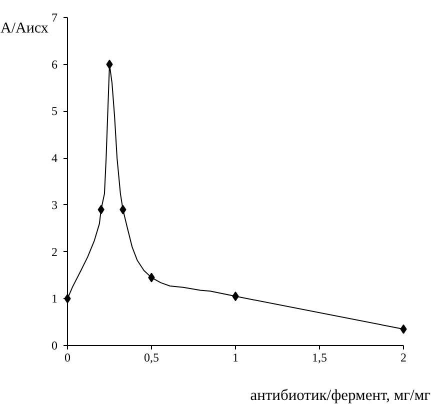 The image size is (431, 419). What do you see at coordinates (55, 251) in the screenshot?
I see `y-tick-label: 2` at bounding box center [55, 251].